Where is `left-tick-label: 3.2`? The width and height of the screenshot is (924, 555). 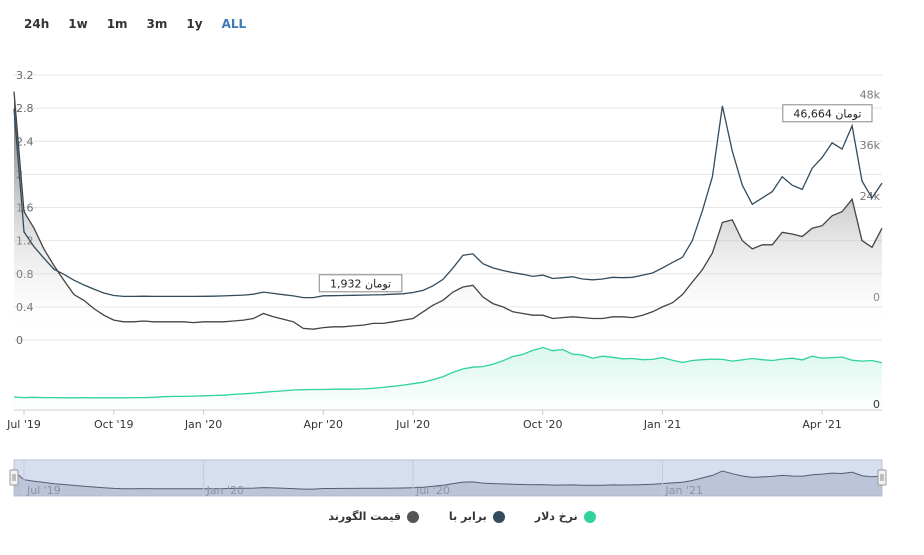
left-tick-label: 3.2 is located at coordinates (25, 75).